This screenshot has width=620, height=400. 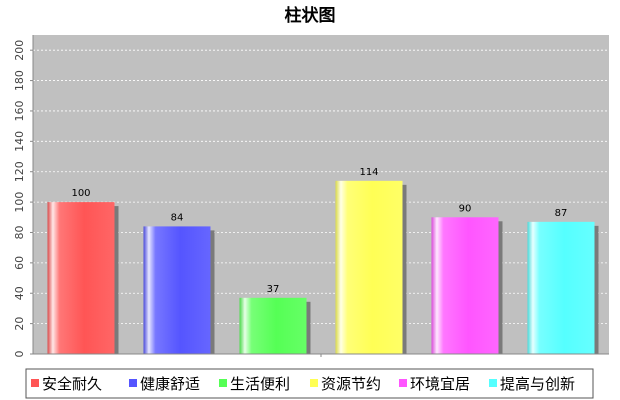 I want to click on y-tick-label: 40, so click(x=19, y=293).